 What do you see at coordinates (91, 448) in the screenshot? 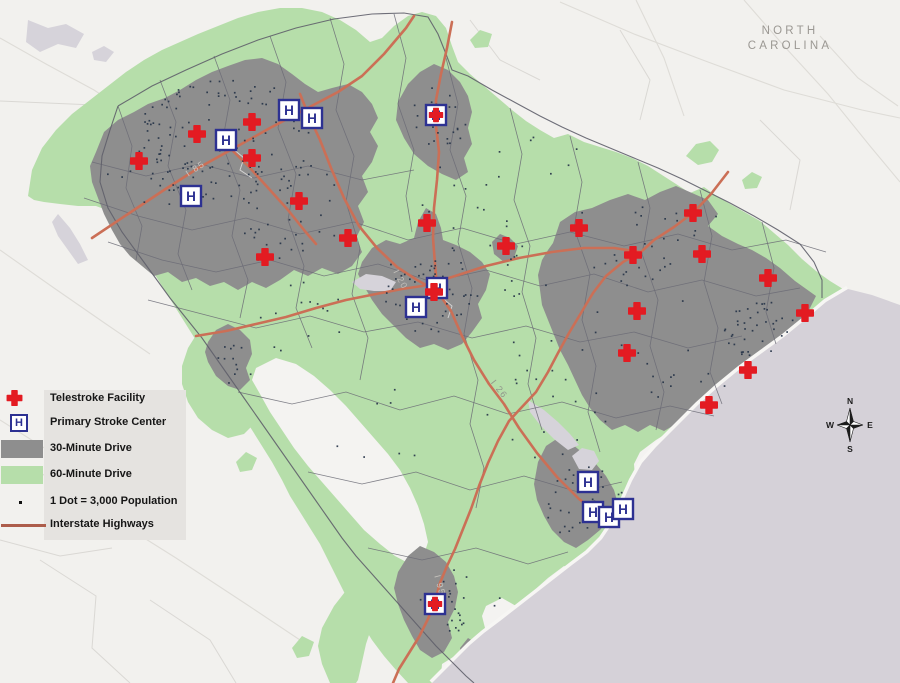
I see `legend-label: 30-Minute Drive` at bounding box center [91, 448].